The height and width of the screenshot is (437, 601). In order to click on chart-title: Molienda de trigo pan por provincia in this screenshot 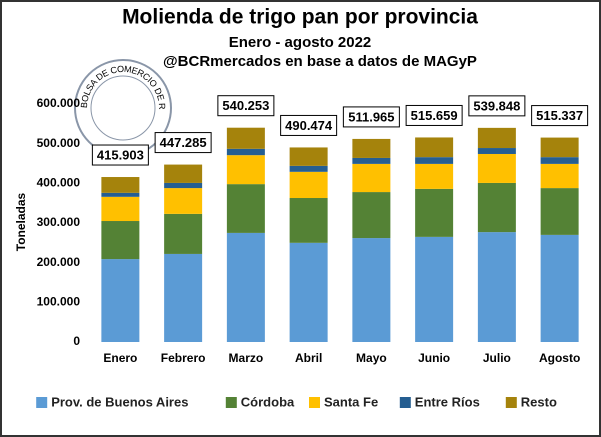, I will do `click(300, 17)`.